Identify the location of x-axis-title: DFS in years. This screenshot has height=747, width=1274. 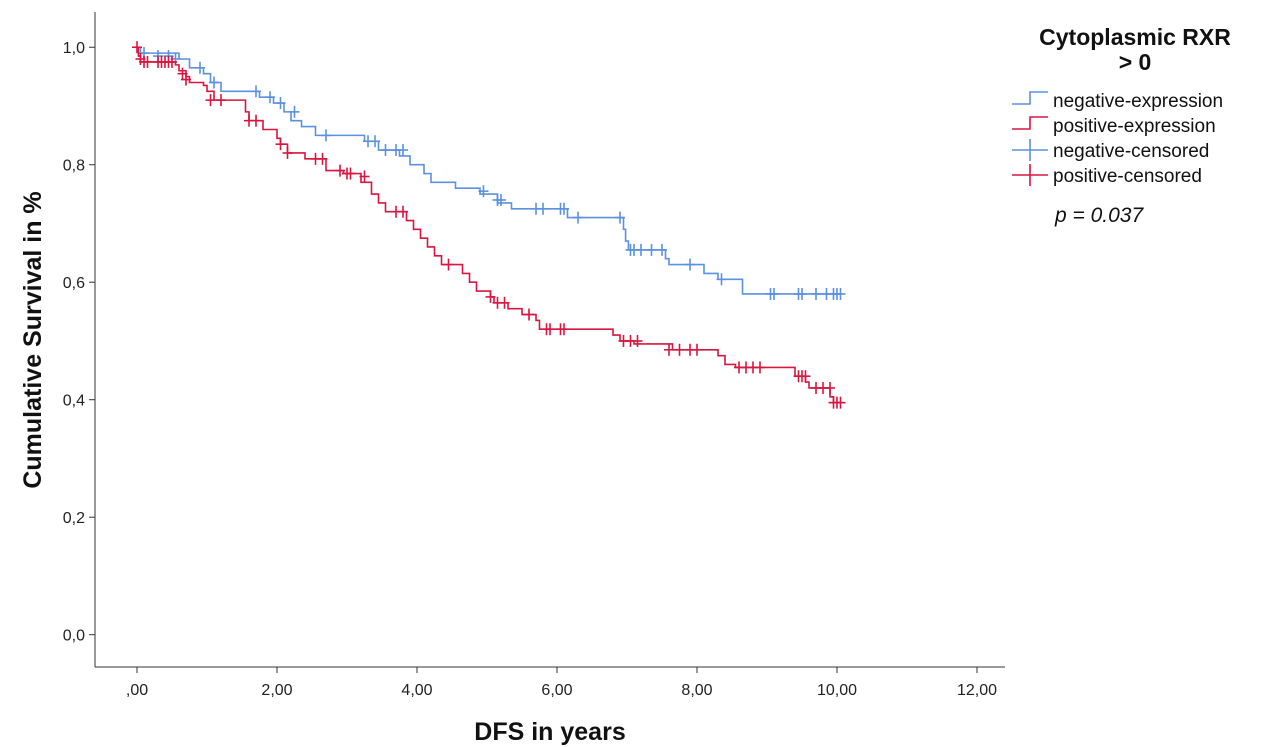
(549, 732).